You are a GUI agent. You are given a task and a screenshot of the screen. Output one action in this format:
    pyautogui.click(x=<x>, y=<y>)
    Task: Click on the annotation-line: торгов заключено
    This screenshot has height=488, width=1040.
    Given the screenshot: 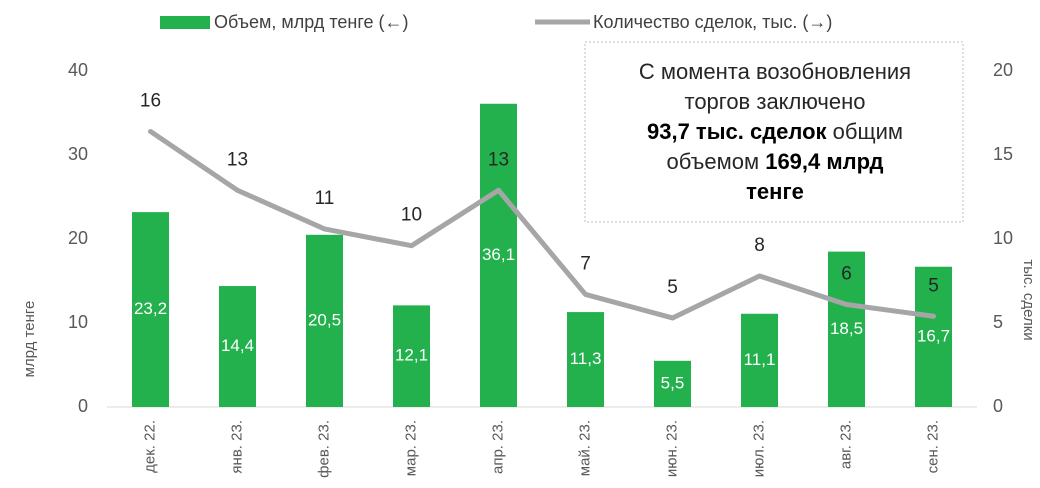 What is the action you would take?
    pyautogui.click(x=774, y=101)
    